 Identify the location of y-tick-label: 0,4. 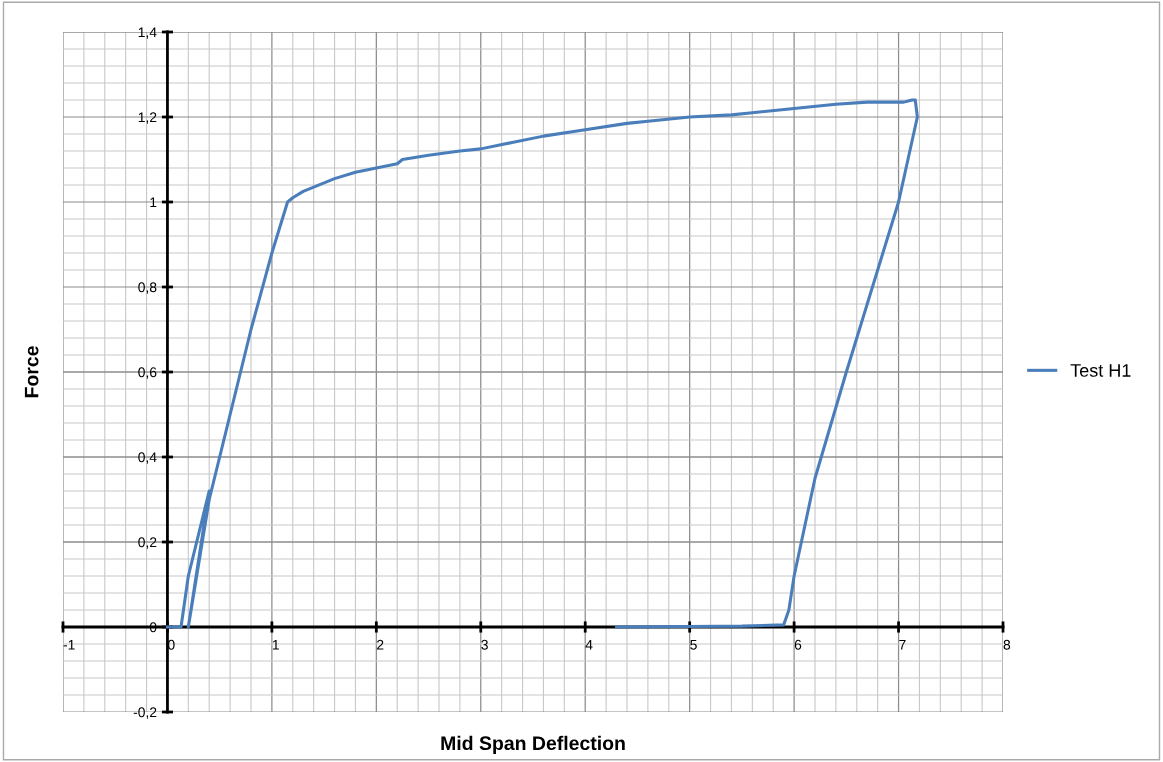
(147, 458).